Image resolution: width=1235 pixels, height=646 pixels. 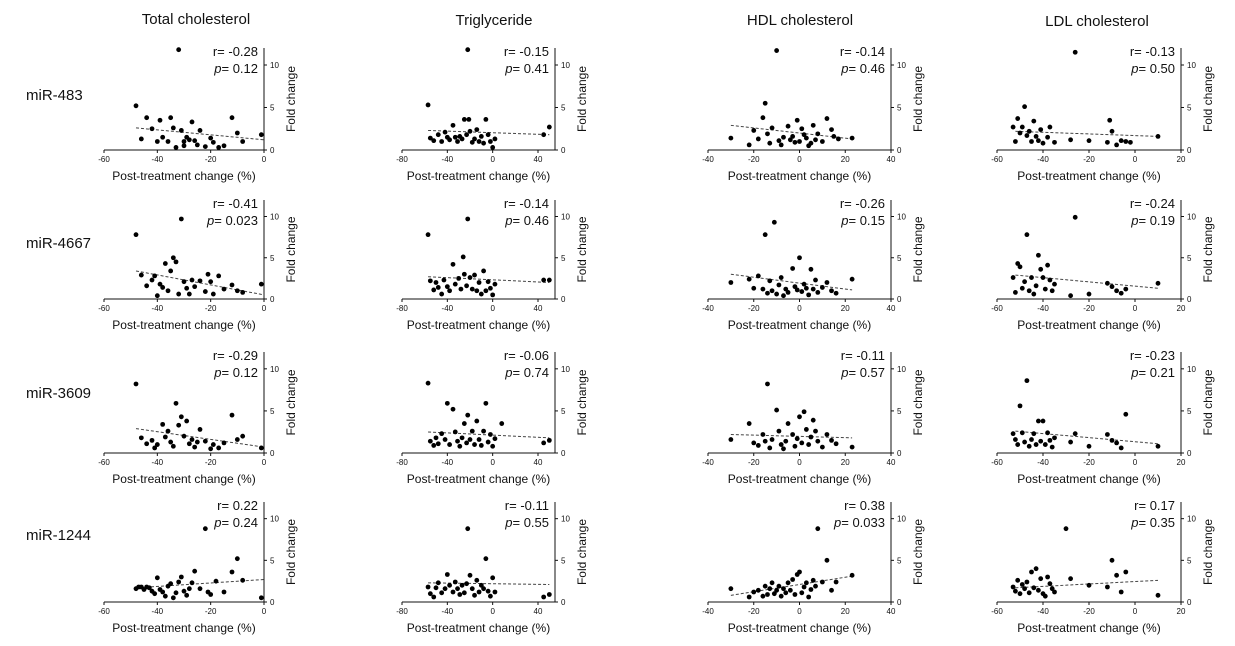 I want to click on r-value-label: r= 0.17, so click(x=1154, y=505).